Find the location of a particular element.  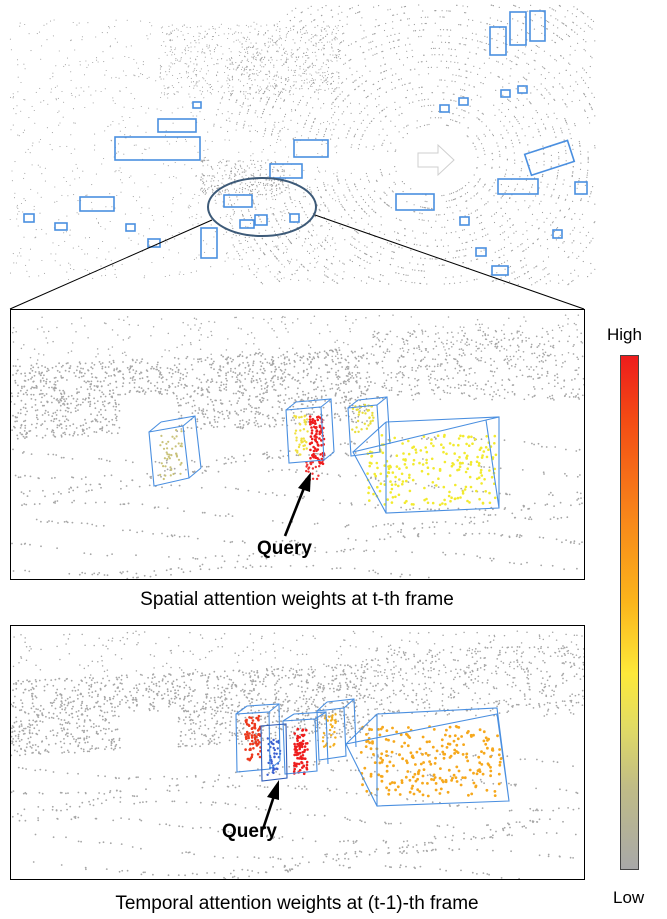

box-query-center is located at coordinates (305, 743).